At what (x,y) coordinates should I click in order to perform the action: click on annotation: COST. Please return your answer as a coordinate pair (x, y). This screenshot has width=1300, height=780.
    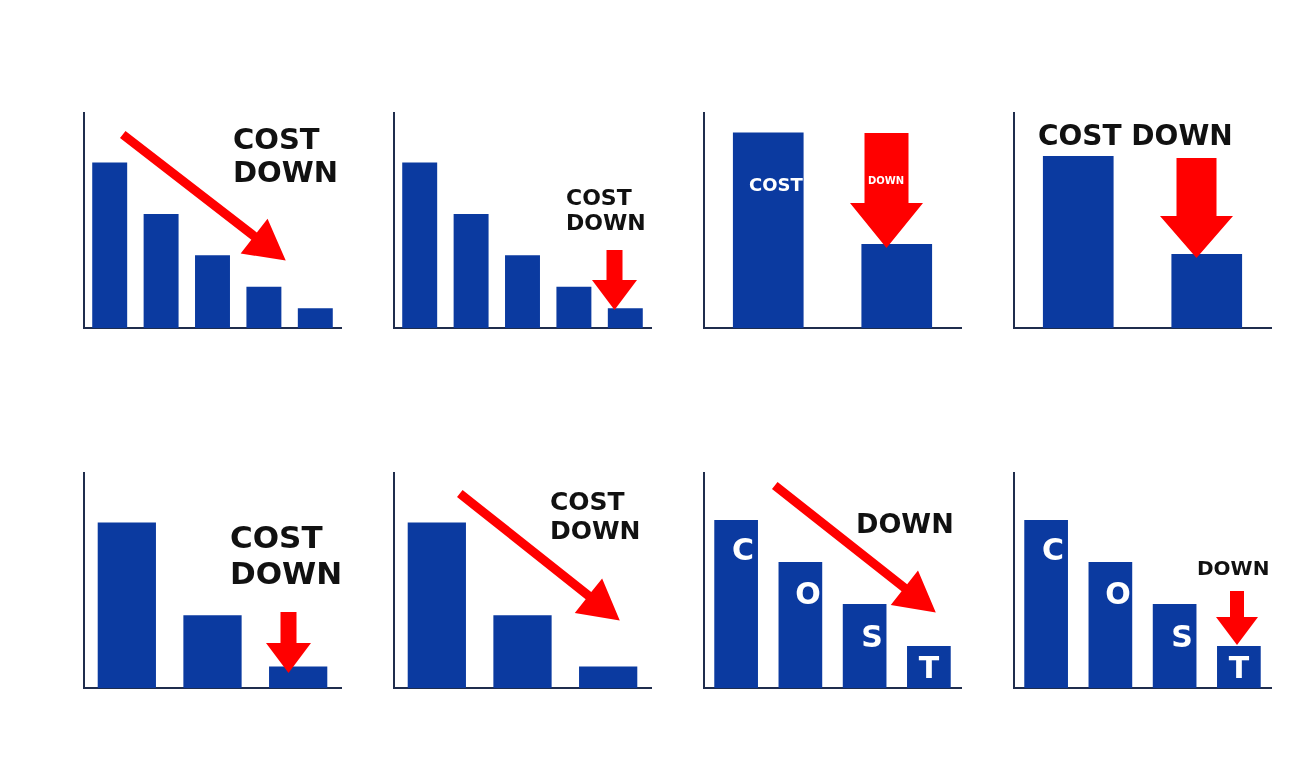
    Looking at the image, I should click on (776, 185).